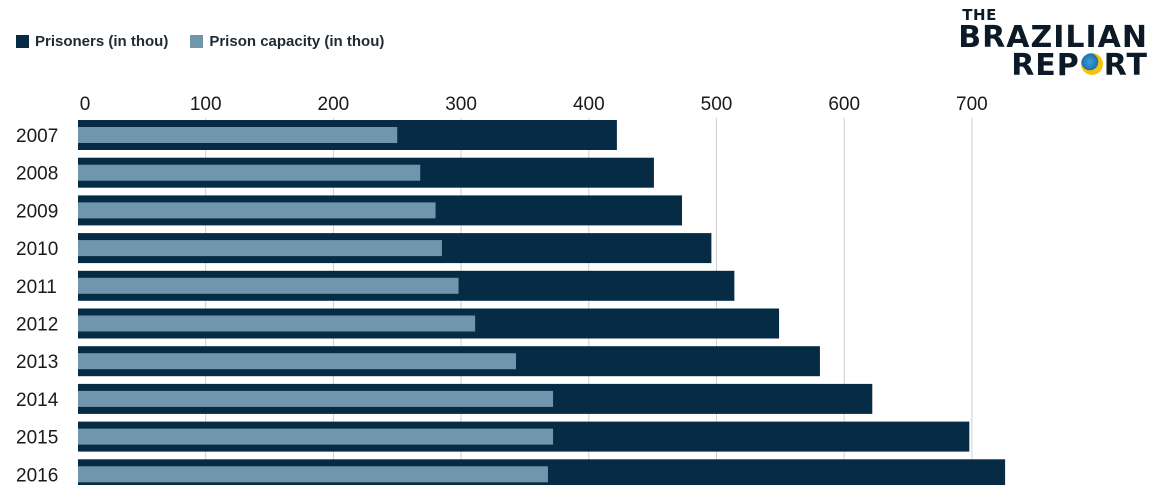 Image resolution: width=1168 pixels, height=485 pixels. What do you see at coordinates (37, 362) in the screenshot?
I see `y-label-2013: 2013` at bounding box center [37, 362].